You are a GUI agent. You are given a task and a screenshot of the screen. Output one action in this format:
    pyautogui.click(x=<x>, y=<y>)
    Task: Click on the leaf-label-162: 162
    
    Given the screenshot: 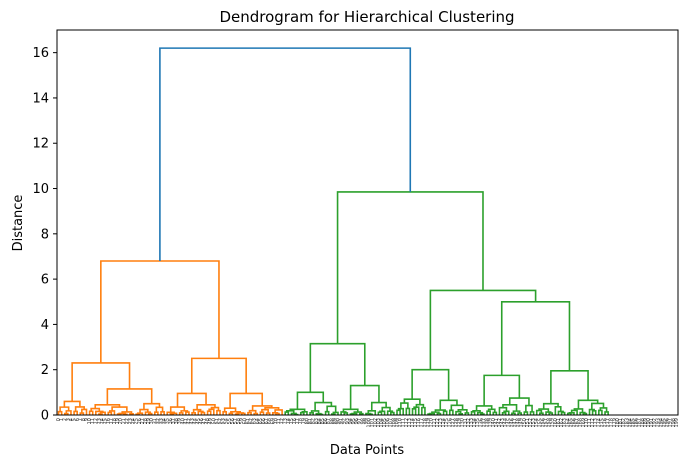 What is the action you would take?
    pyautogui.click(x=562, y=423)
    